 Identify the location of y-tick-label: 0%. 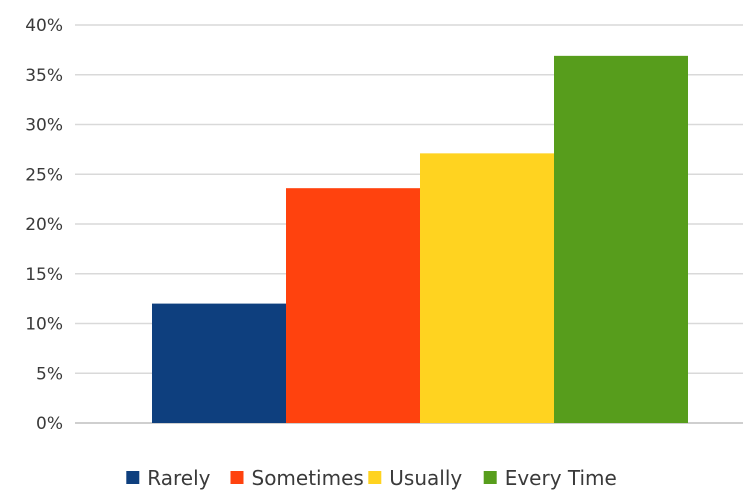
(49, 424).